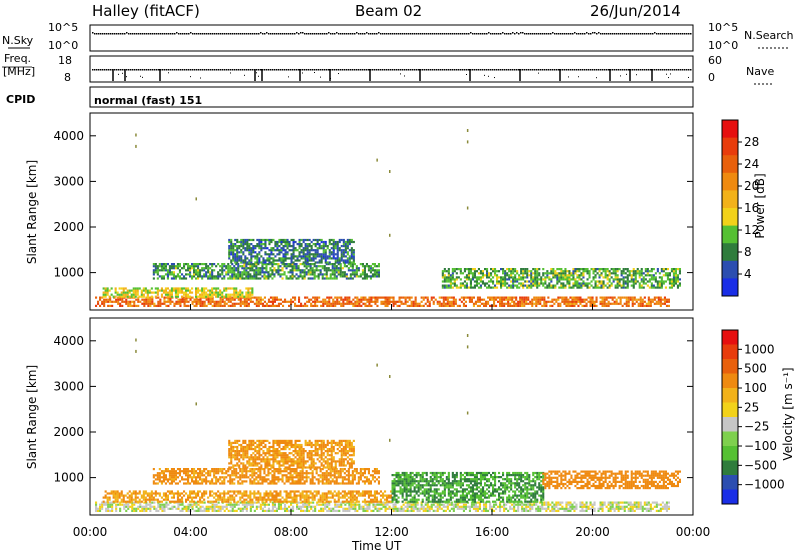 Image resolution: width=800 pixels, height=554 pixels. What do you see at coordinates (392, 75) in the screenshot?
I see `freq-series` at bounding box center [392, 75].